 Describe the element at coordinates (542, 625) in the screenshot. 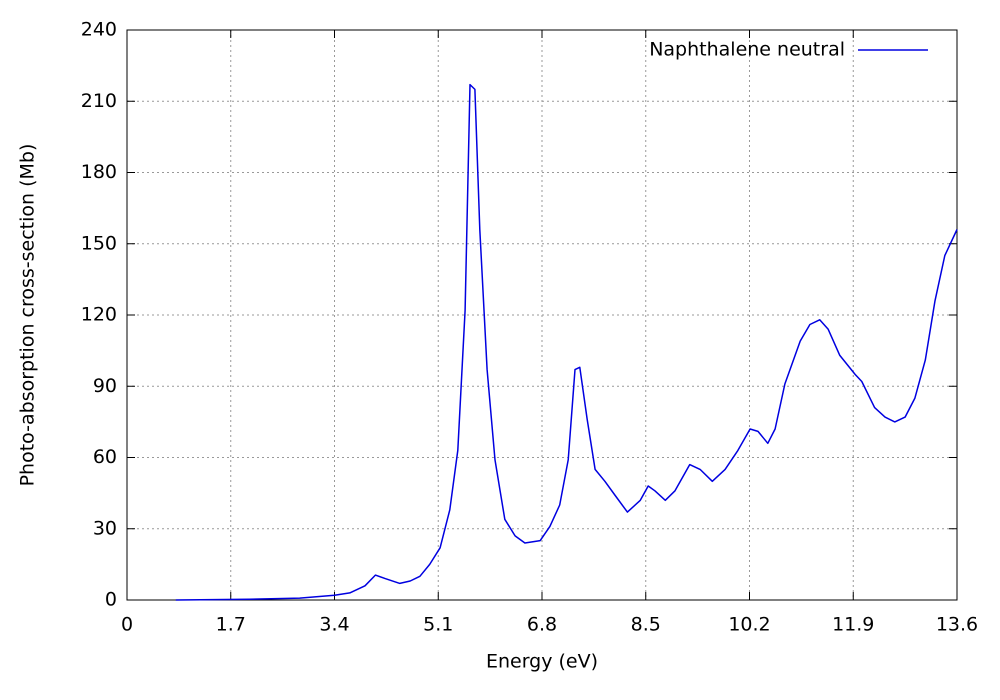

I see `x-tick-label: 6.8` at that location.